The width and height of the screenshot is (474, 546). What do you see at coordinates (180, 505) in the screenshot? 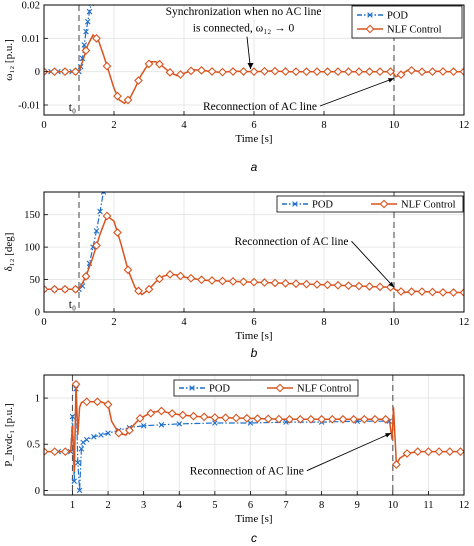
I see `x-tick-label: 4` at bounding box center [180, 505].